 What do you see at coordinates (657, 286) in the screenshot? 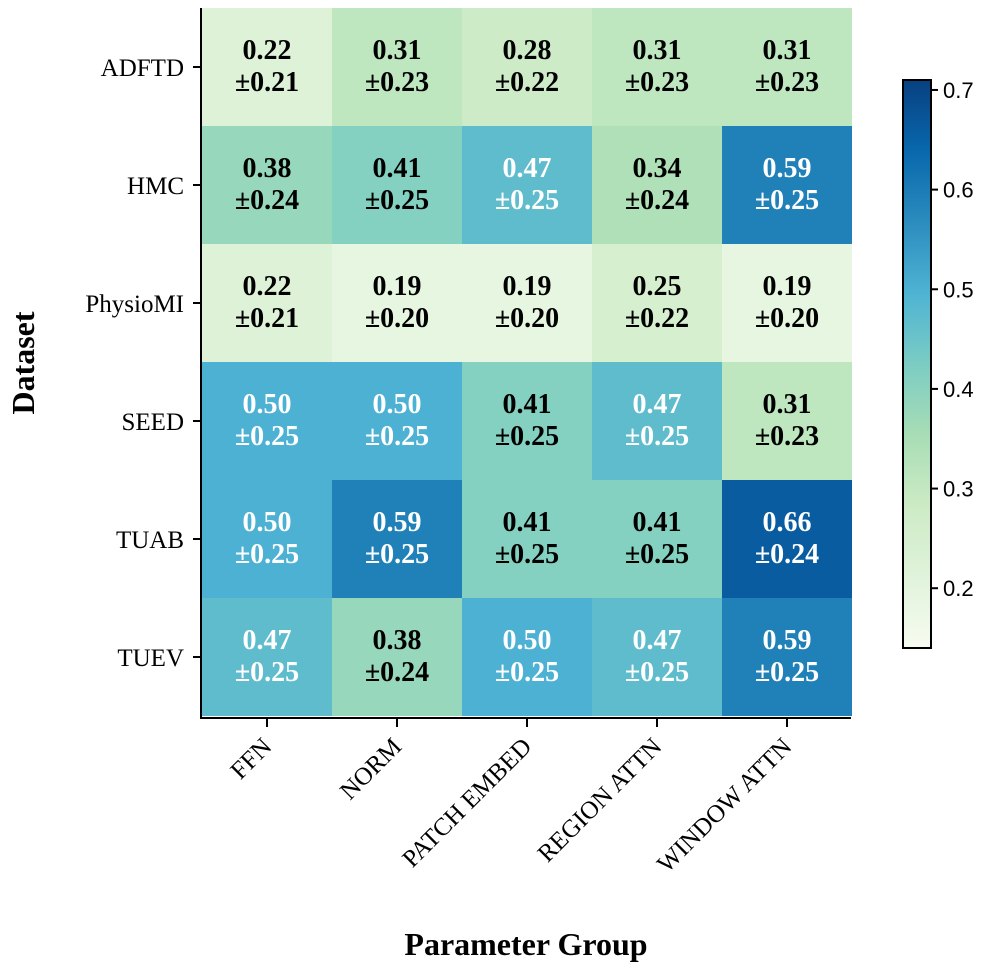
I see `cell-value-label: 0.25` at bounding box center [657, 286].